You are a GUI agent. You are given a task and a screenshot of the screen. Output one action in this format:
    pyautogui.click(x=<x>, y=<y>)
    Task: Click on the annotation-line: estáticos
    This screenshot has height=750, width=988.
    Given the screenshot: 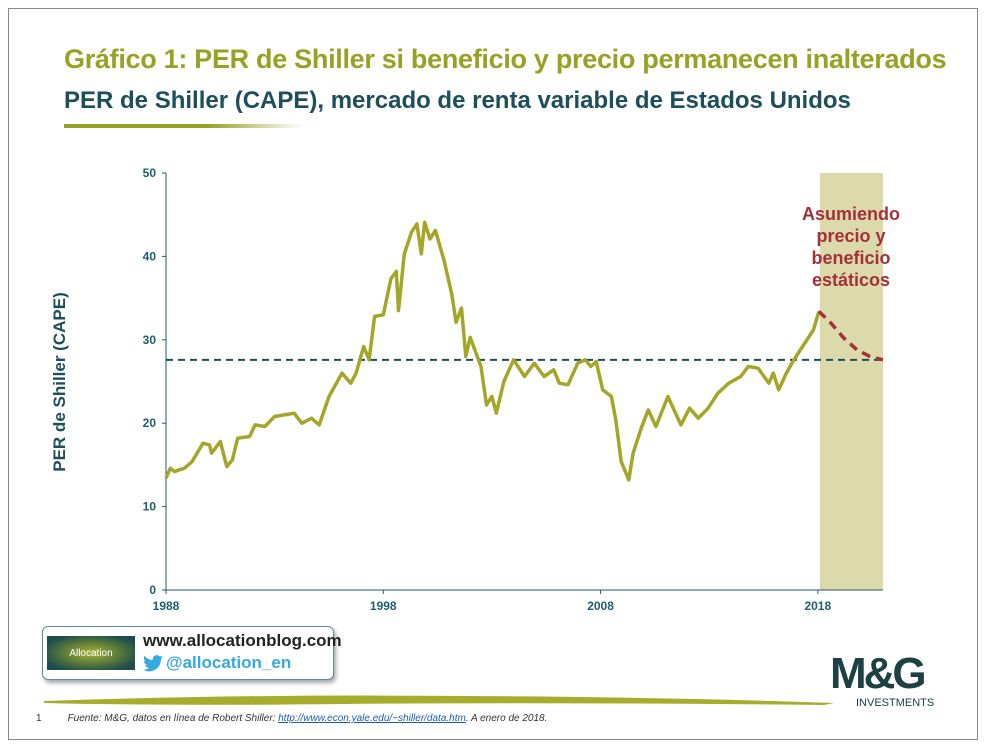 What is the action you would take?
    pyautogui.click(x=851, y=280)
    